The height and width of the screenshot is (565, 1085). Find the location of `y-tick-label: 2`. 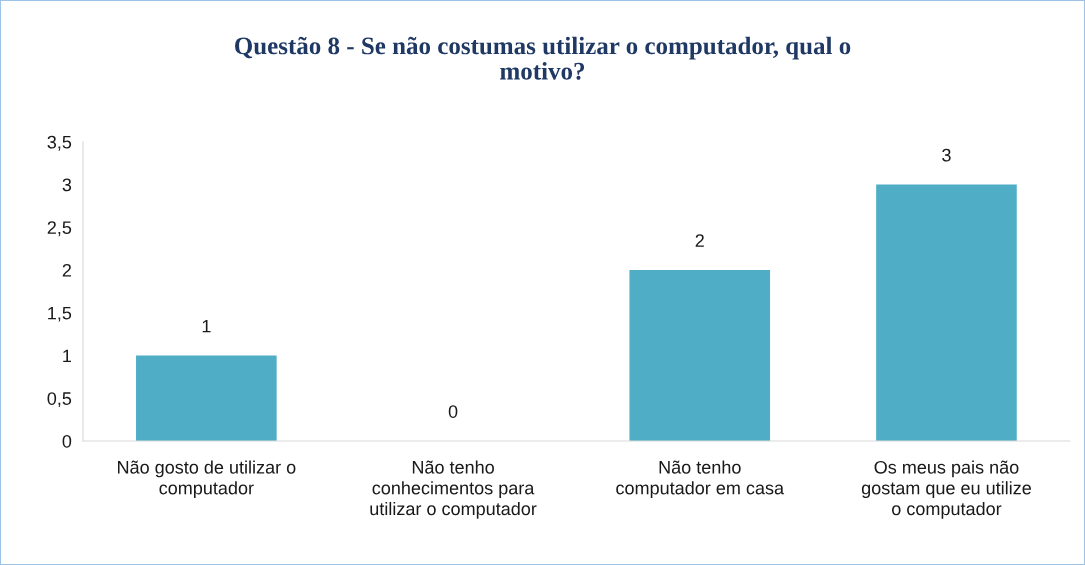

y-tick-label: 2 is located at coordinates (66, 270).